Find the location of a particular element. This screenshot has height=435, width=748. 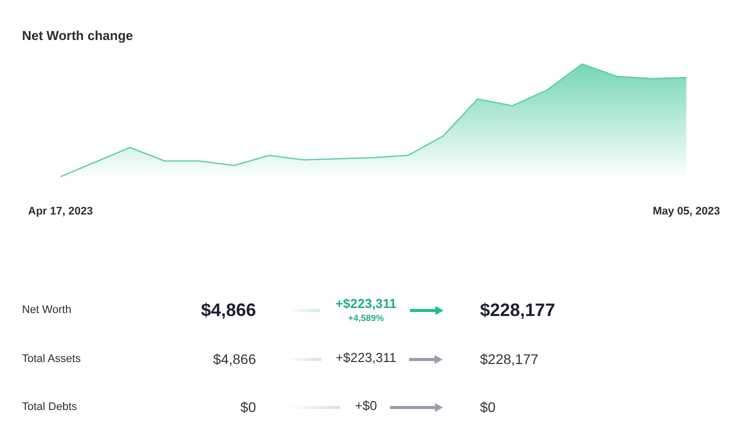

text: Net Worth is located at coordinates (47, 310).